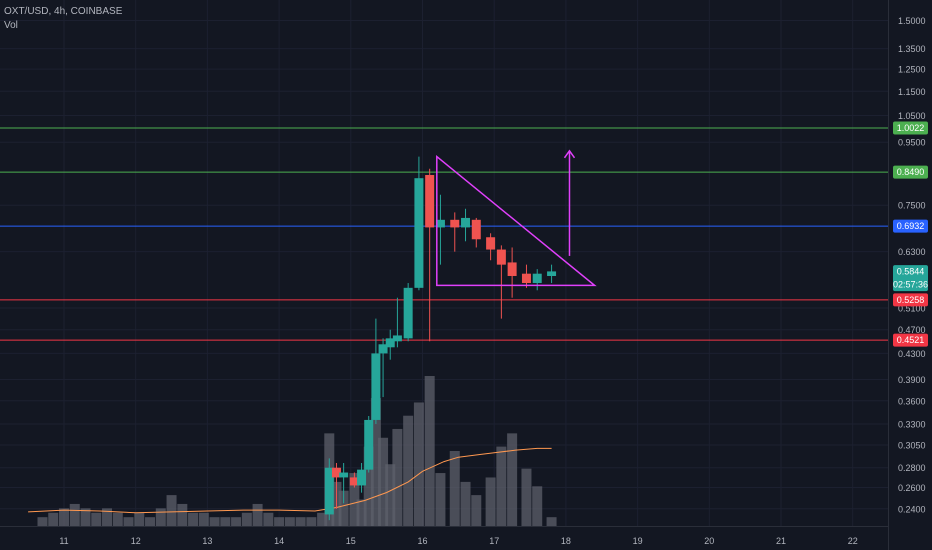 This screenshot has width=932, height=550. I want to click on last-price-label: 0.5844, so click(911, 272).